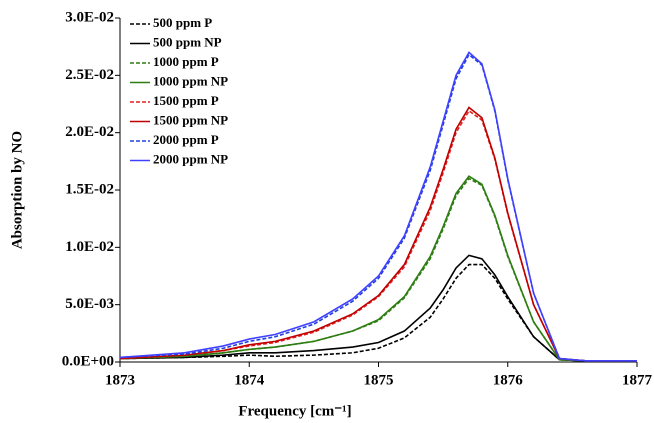 The image size is (654, 423). What do you see at coordinates (120, 380) in the screenshot?
I see `x-tick-label: 1873` at bounding box center [120, 380].